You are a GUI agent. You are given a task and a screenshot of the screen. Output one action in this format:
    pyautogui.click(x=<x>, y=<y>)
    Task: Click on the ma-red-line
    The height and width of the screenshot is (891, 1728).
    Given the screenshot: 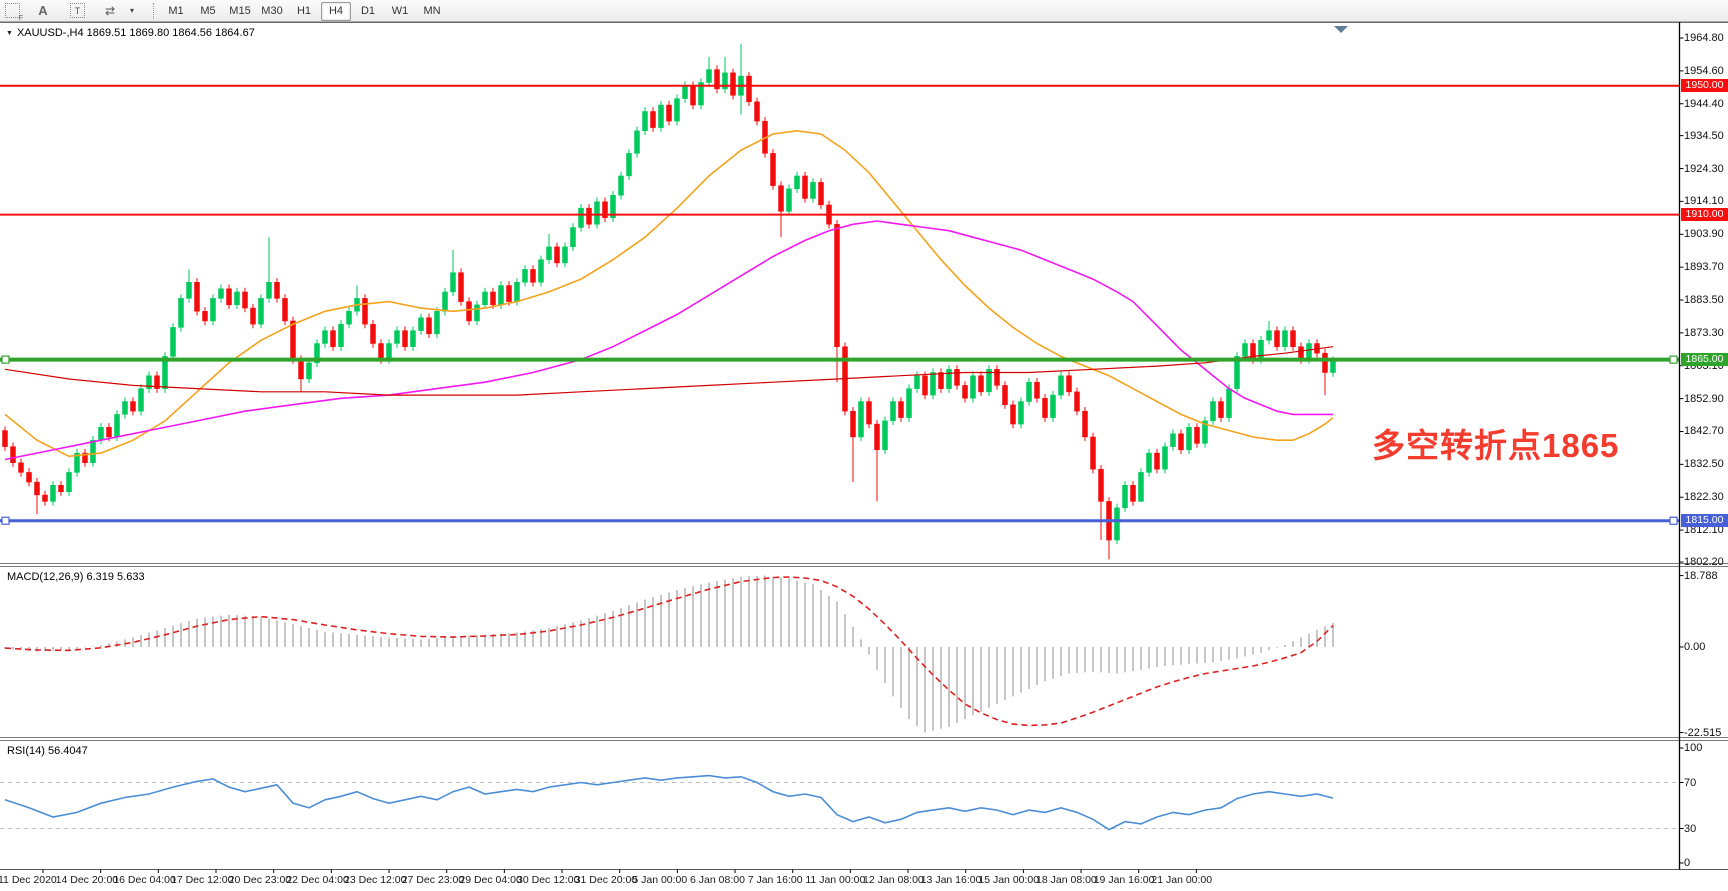 What is the action you would take?
    pyautogui.click(x=669, y=371)
    